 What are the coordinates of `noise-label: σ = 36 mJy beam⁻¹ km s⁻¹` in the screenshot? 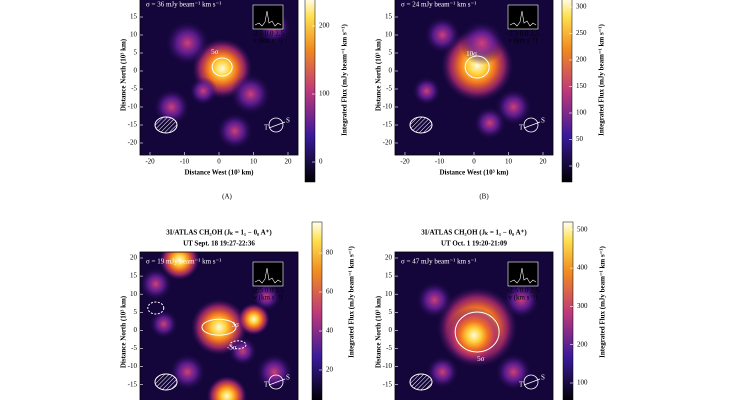 It's located at (183, 5).